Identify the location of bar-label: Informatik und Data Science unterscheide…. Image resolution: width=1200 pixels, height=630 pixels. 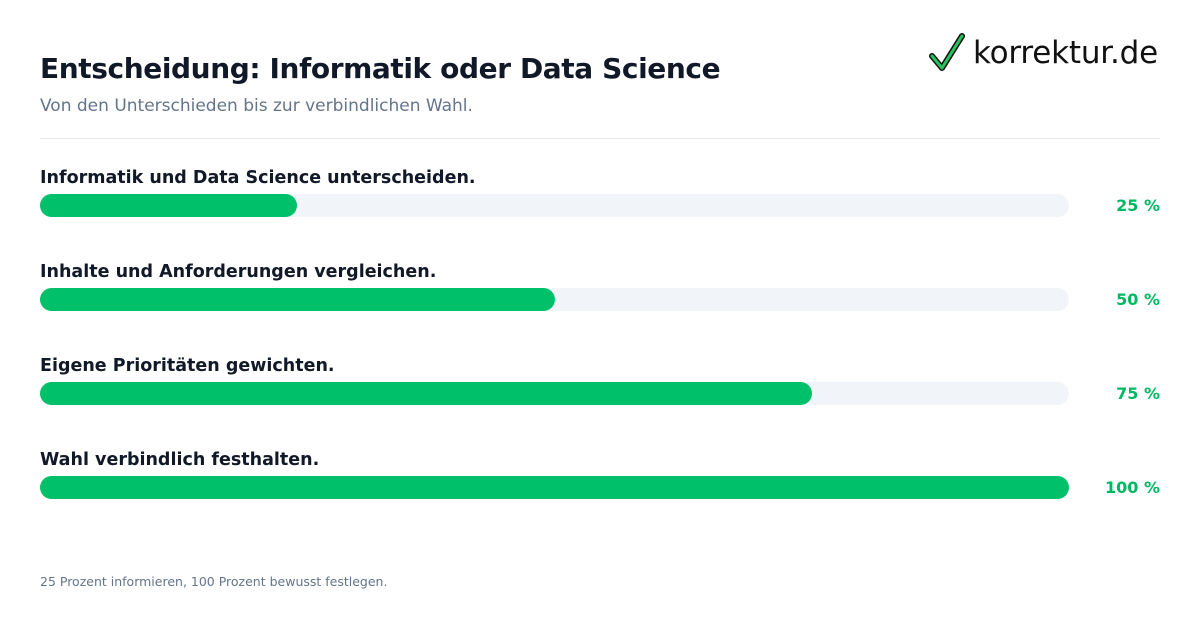
(600, 179).